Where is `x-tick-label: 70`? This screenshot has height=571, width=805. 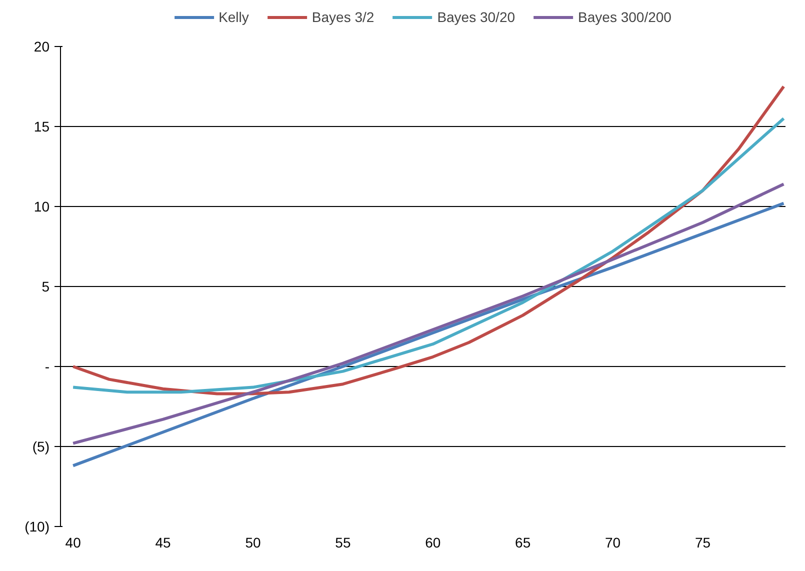
x-tick-label: 70 is located at coordinates (613, 542).